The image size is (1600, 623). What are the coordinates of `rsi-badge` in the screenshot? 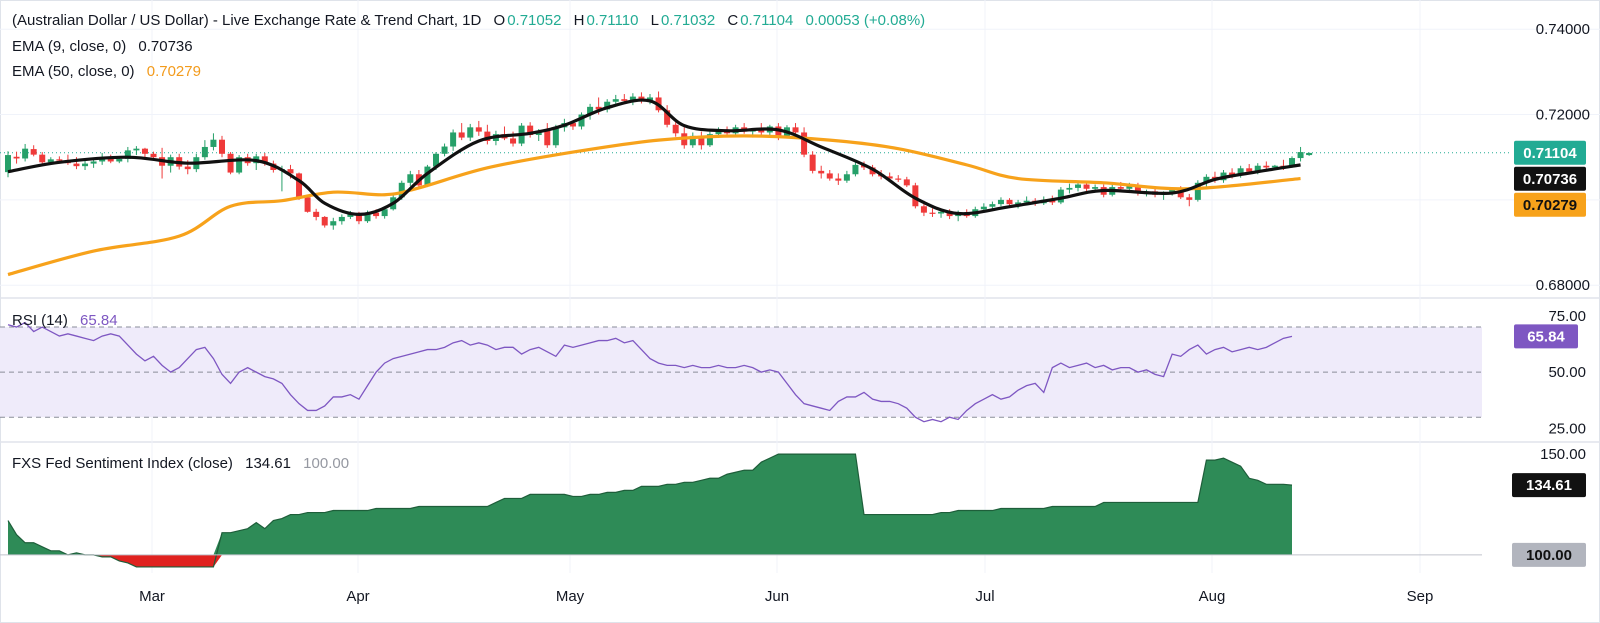 It's located at (1546, 336).